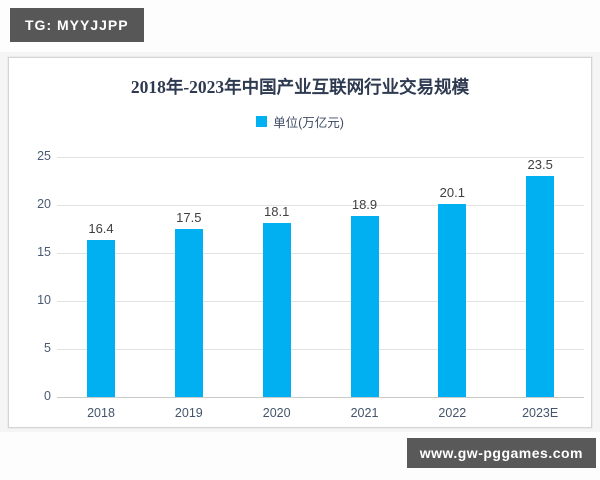 Image resolution: width=600 pixels, height=480 pixels. What do you see at coordinates (540, 164) in the screenshot?
I see `bar-value-label: 23.5` at bounding box center [540, 164].